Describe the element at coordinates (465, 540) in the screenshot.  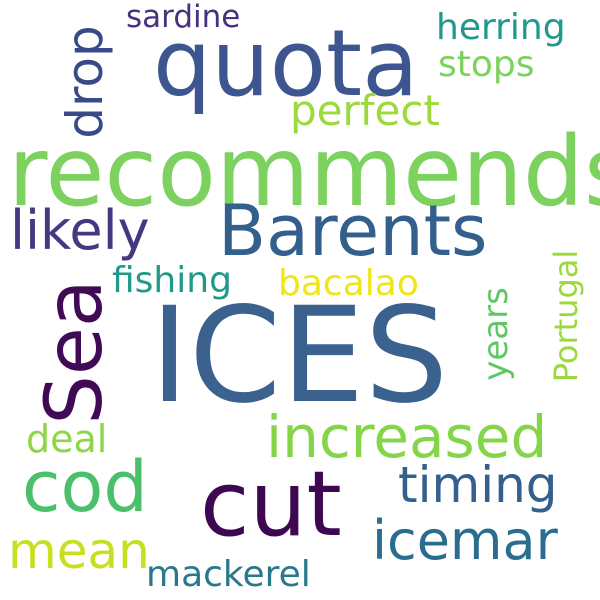
I see `word-icemar: icemar` at that location.